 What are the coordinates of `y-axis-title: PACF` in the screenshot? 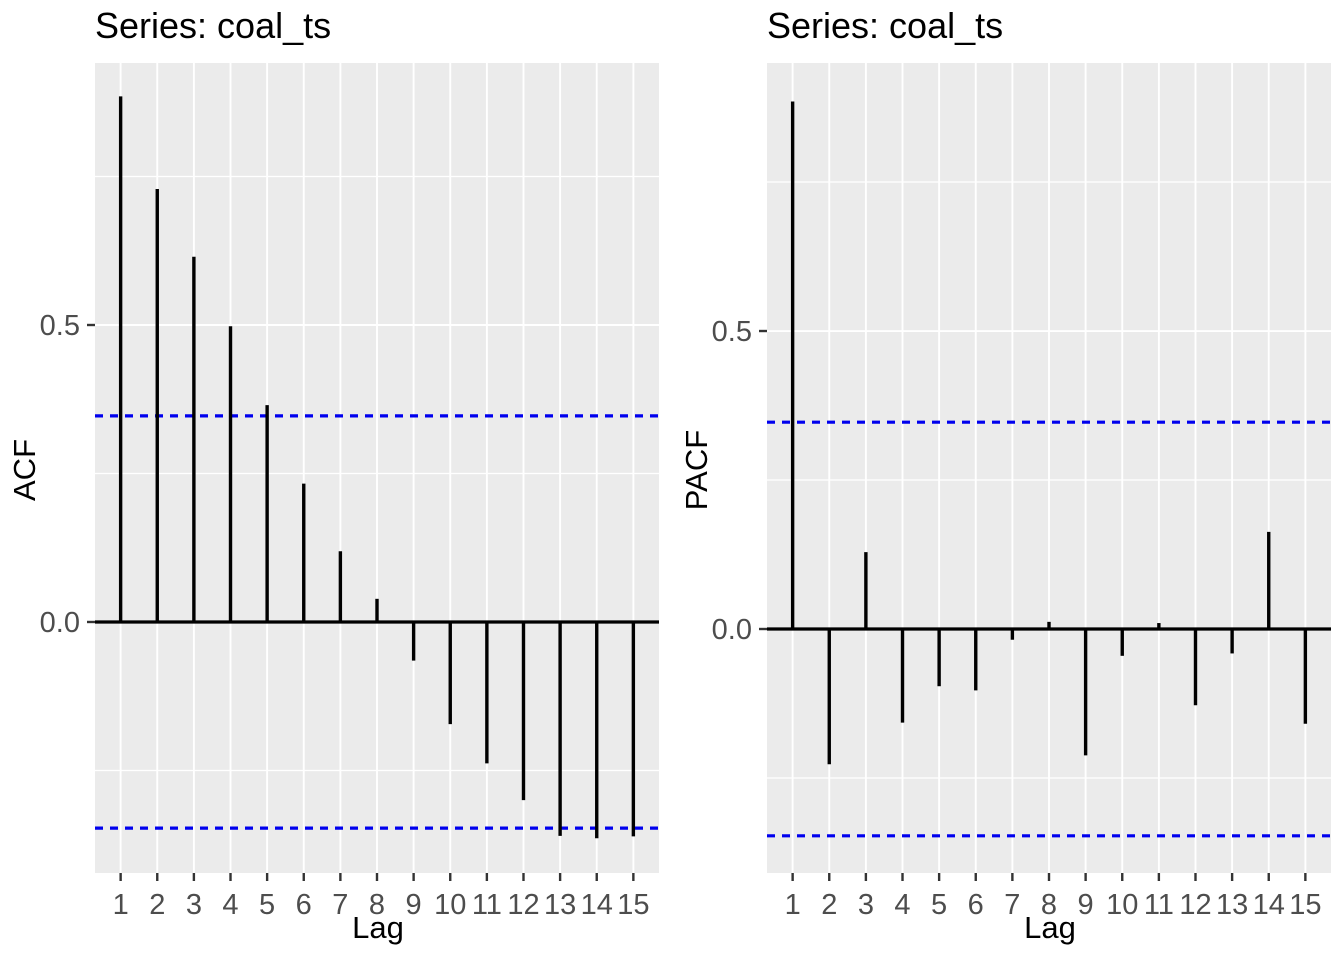 It's located at (696, 470).